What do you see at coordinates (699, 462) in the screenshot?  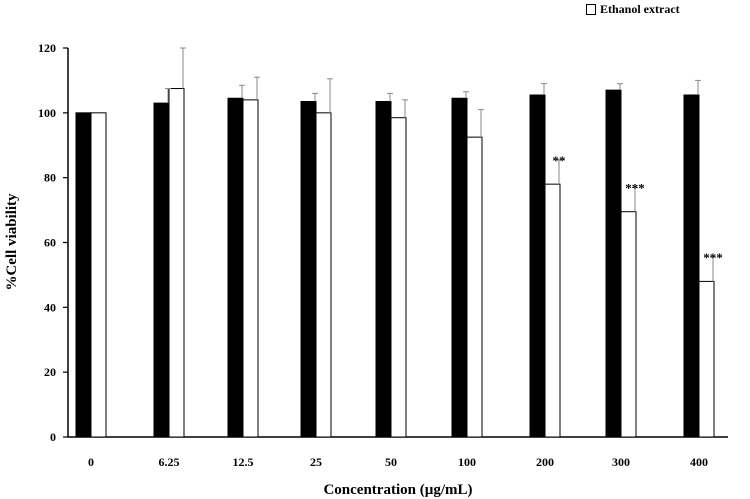 I see `x-tick-label: 400` at bounding box center [699, 462].